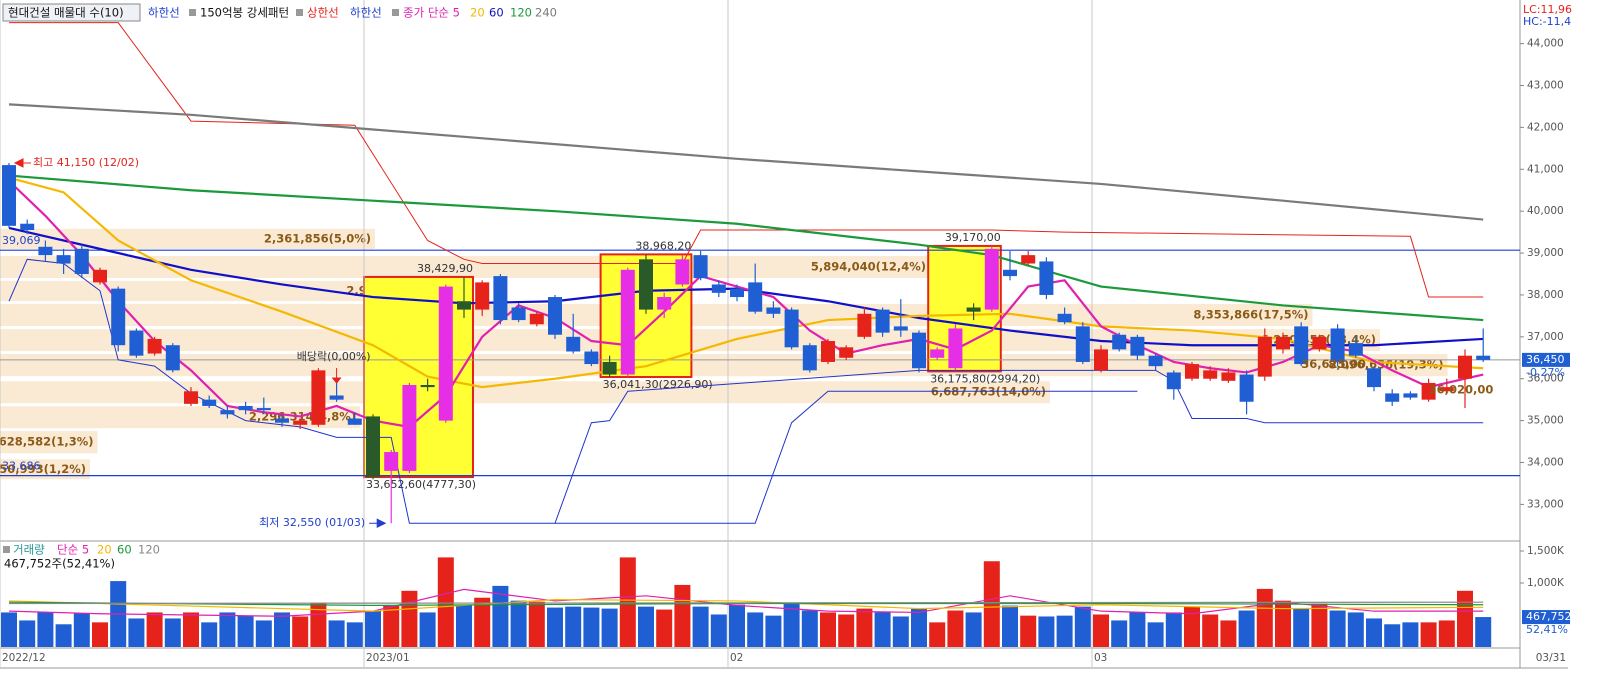 The height and width of the screenshot is (680, 1603). I want to click on x-tick-label: 03, so click(1100, 658).